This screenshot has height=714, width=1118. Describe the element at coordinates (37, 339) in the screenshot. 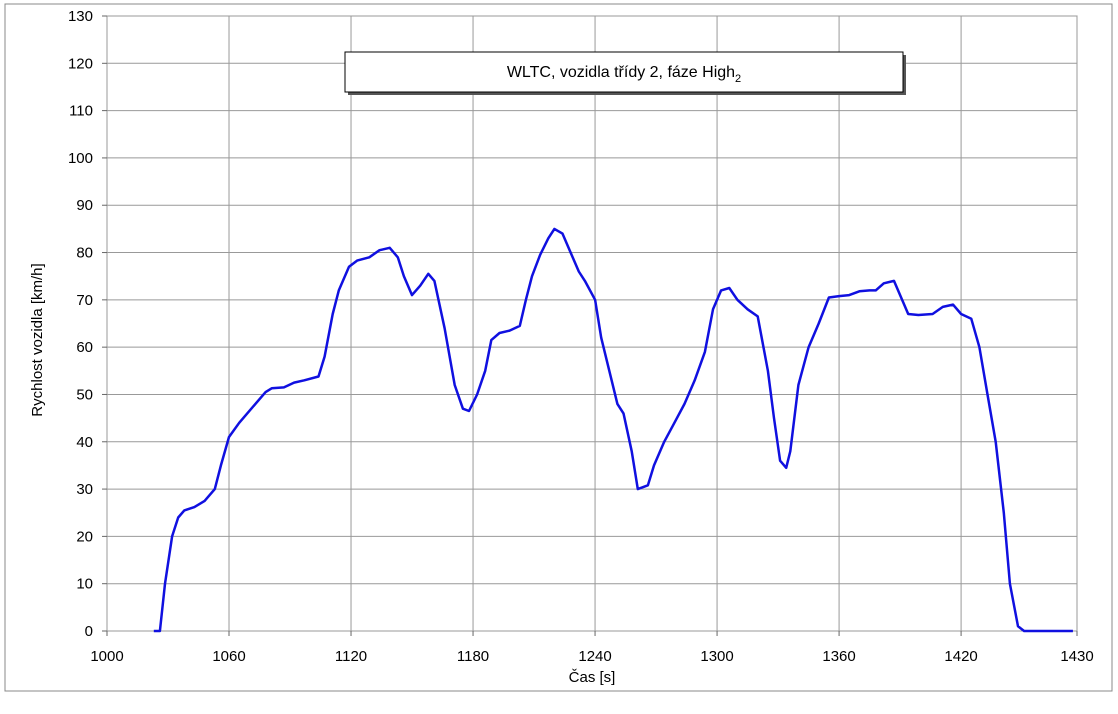

I see `y-axis-label: Rychlost vozidla [km/h]` at that location.